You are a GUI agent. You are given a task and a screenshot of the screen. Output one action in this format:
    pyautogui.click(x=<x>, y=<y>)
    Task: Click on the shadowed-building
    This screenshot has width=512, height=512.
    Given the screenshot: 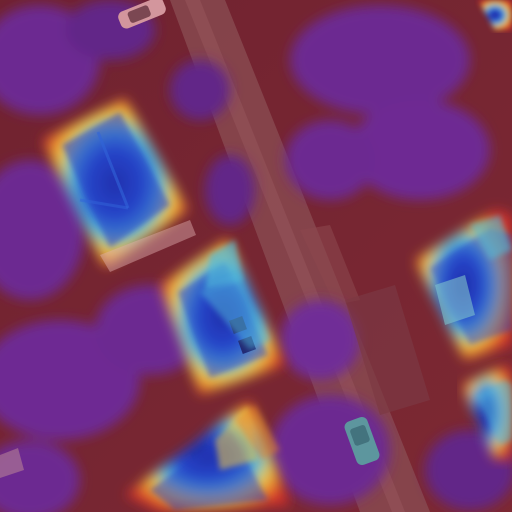 What is the action you would take?
    pyautogui.click(x=387, y=350)
    